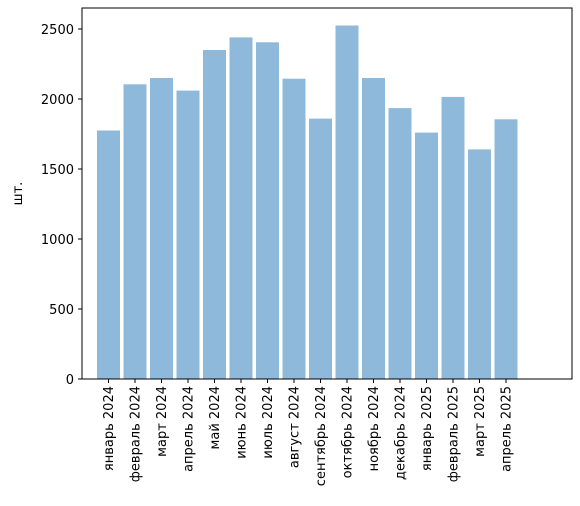  Describe the element at coordinates (321, 436) in the screenshot. I see `x-tick-label: сентябрь 2024` at that location.